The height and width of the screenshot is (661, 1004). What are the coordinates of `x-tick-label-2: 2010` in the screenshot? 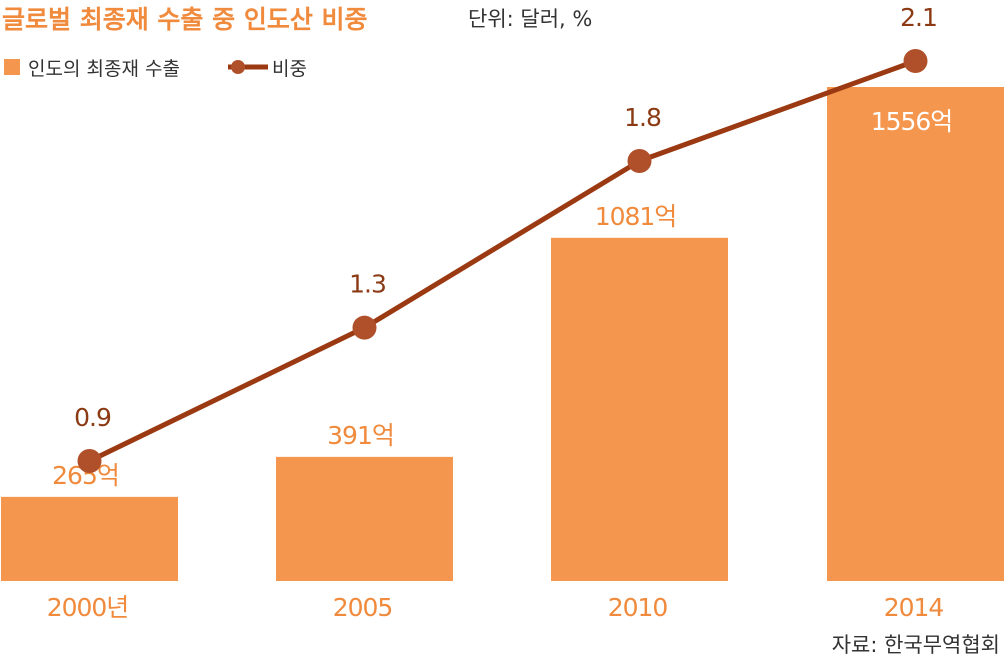 It's located at (638, 607).